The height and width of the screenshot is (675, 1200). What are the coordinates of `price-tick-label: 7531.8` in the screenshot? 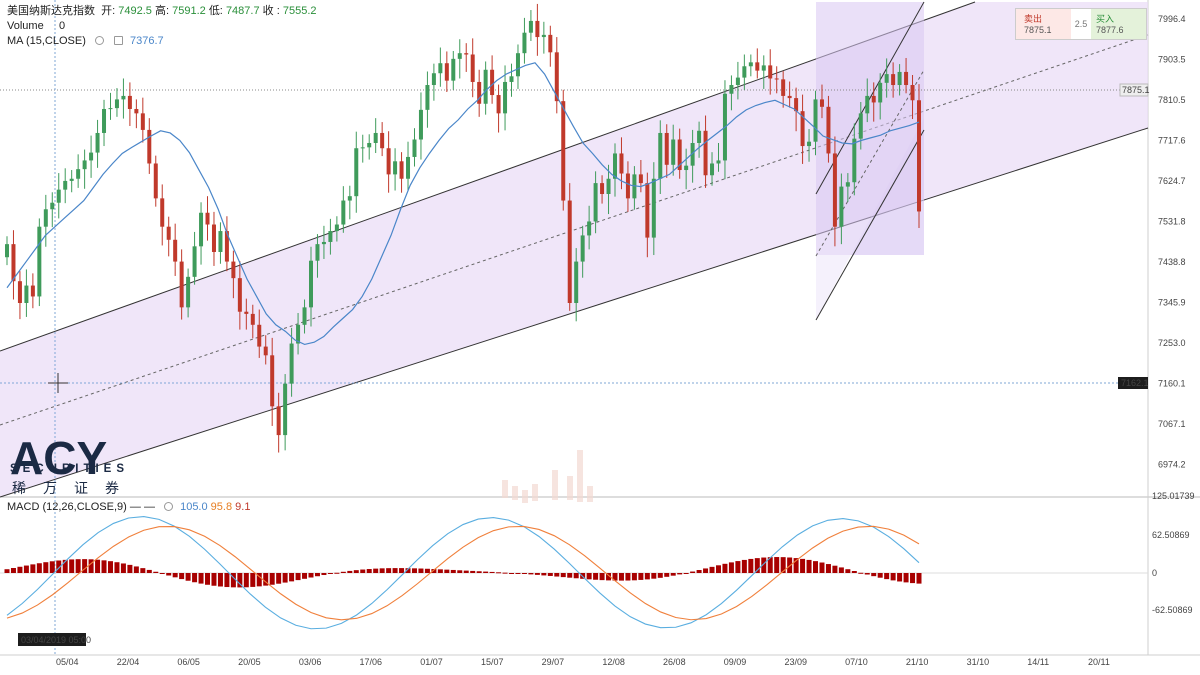 It's located at (1172, 222).